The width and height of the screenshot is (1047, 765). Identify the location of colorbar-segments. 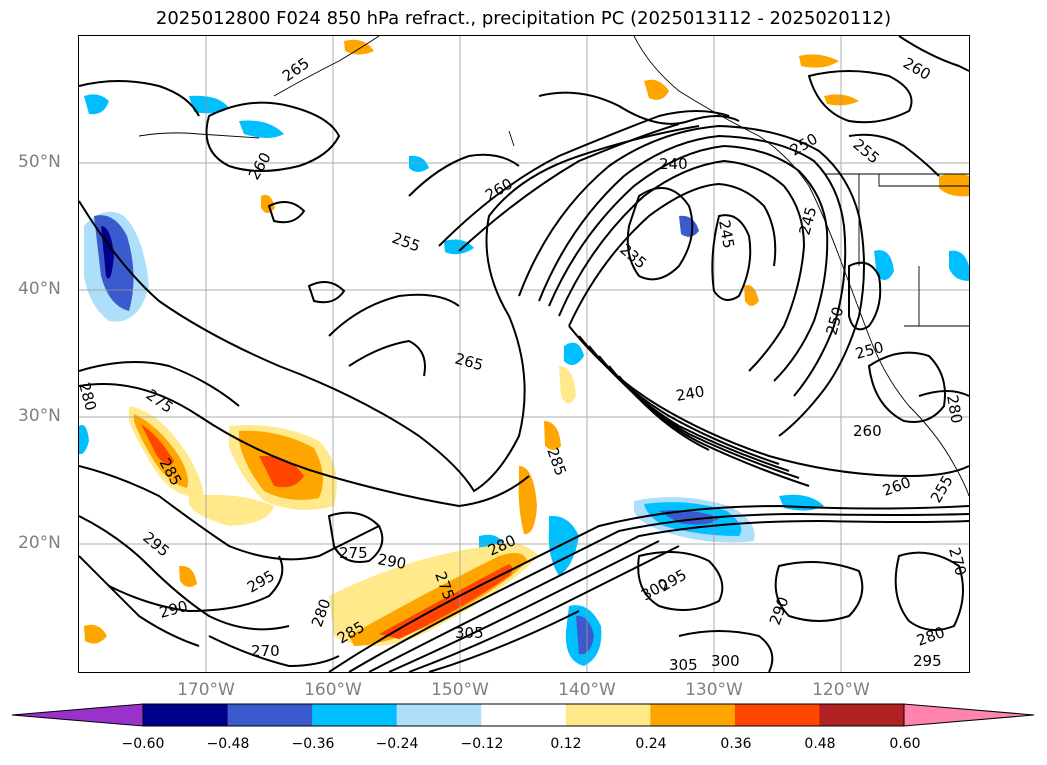
(523, 715).